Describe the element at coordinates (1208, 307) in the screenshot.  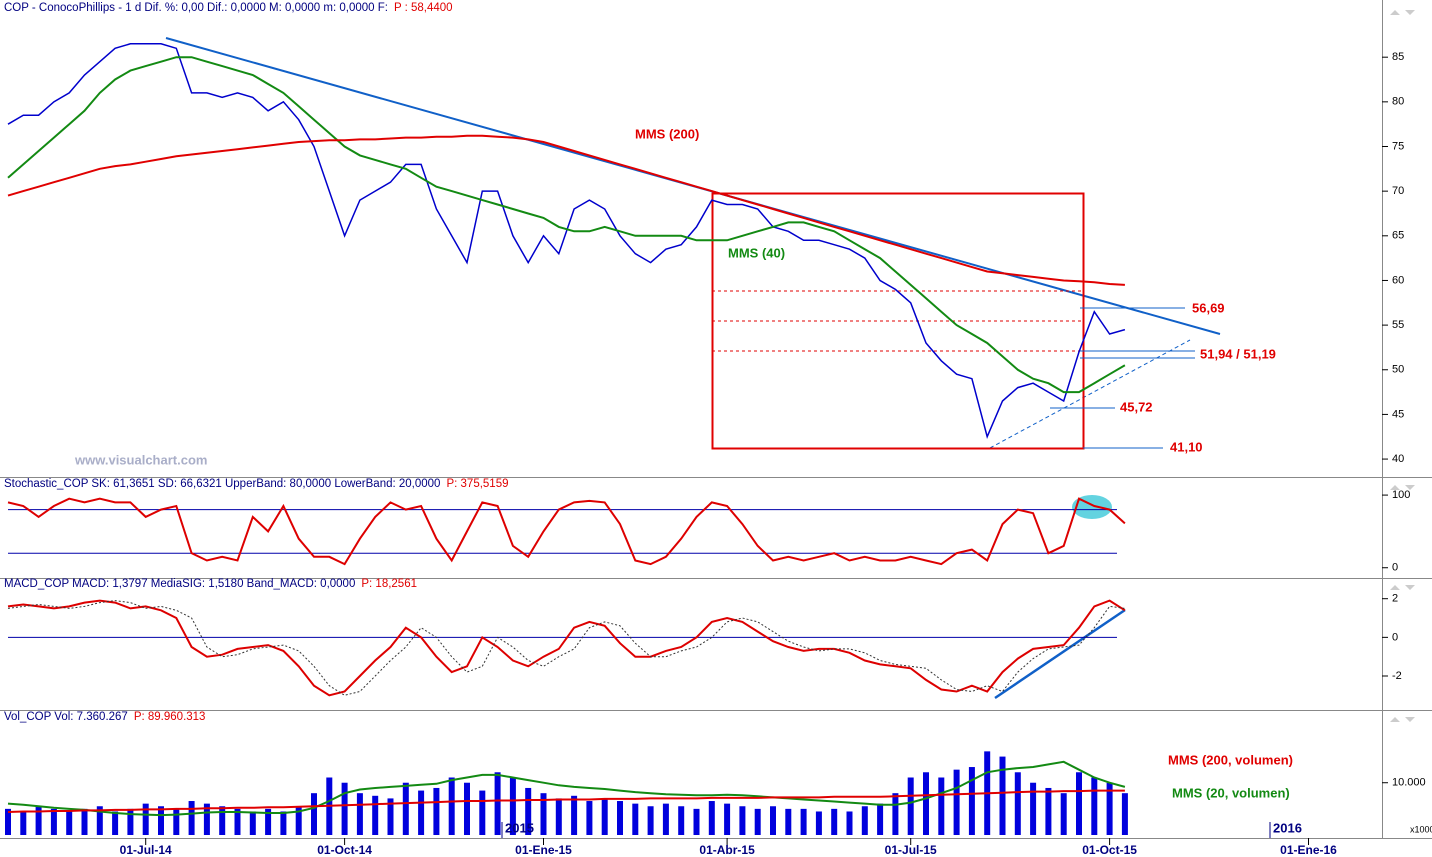
I see `annotation: 56,69` at that location.